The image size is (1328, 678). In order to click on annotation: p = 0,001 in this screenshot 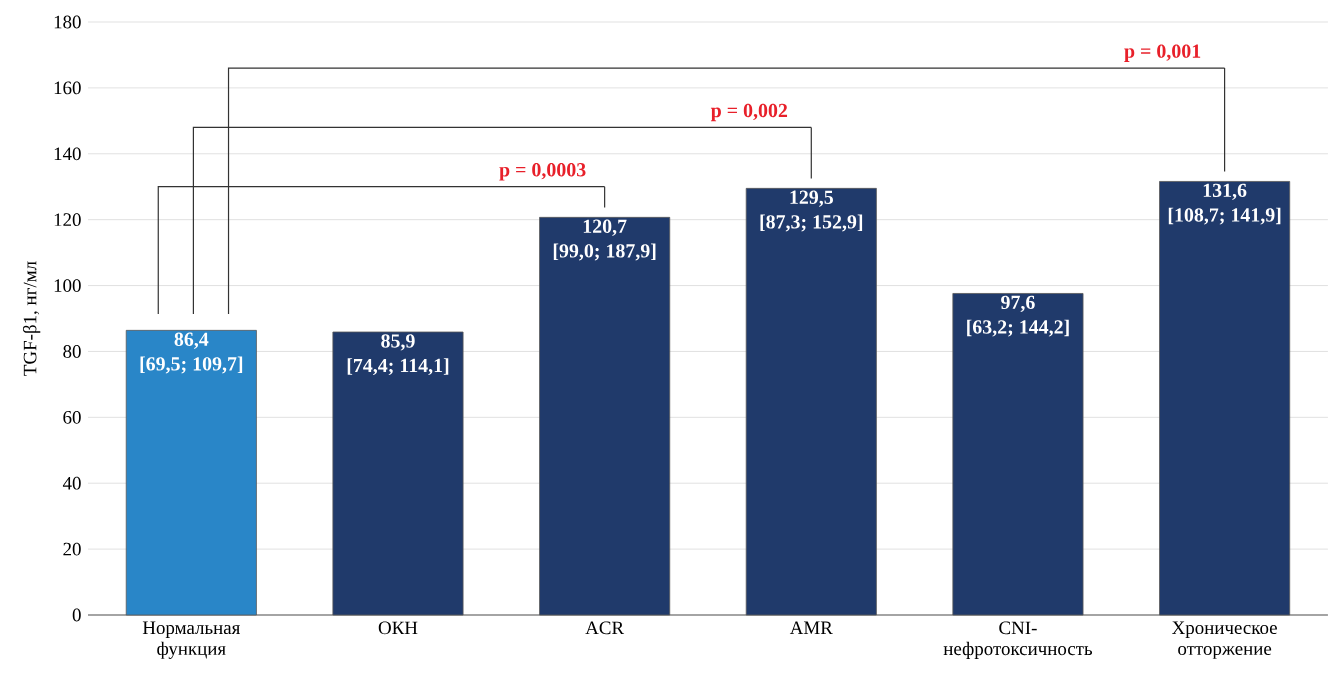, I will do `click(1162, 53)`.